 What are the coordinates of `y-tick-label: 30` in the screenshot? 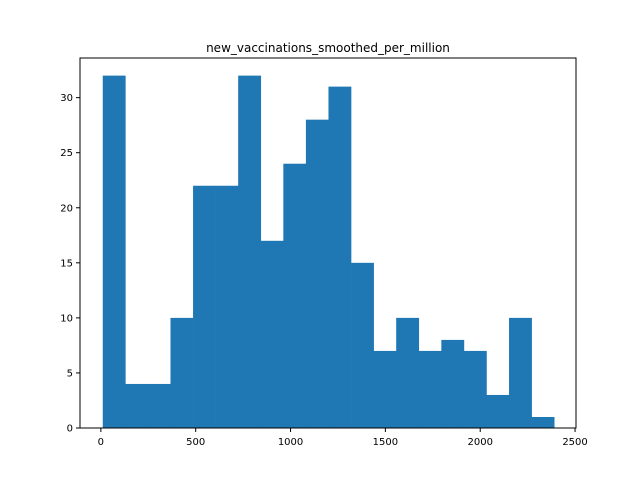 It's located at (66, 98).